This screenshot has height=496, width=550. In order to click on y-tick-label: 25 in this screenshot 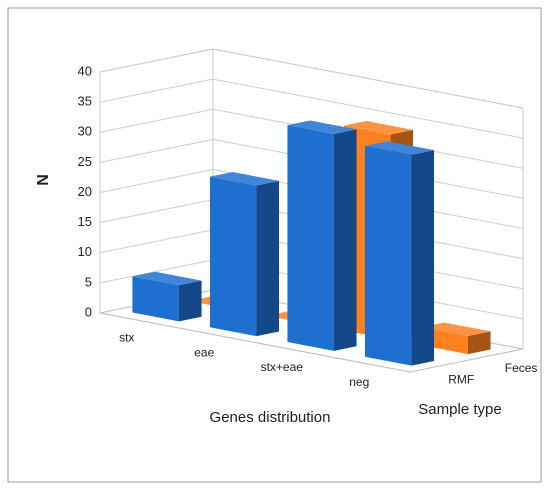, I will do `click(85, 161)`.